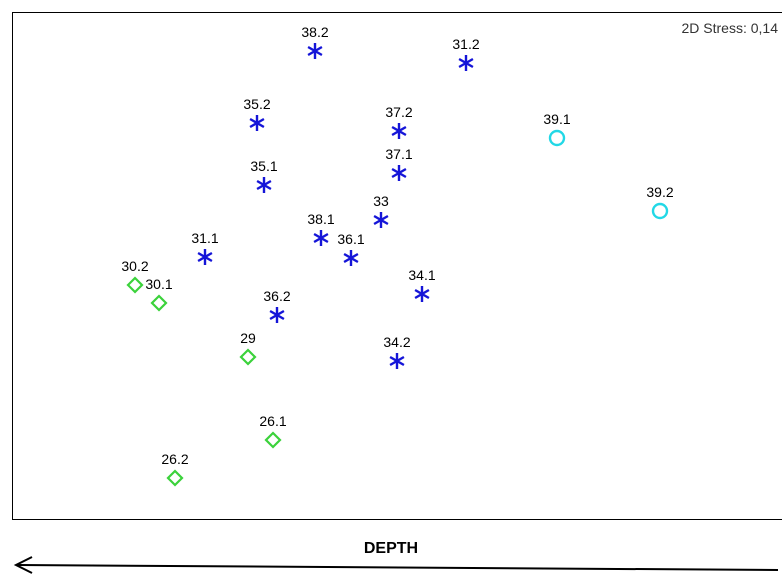  Describe the element at coordinates (272, 421) in the screenshot. I see `point-label-26.1: 26.1` at that location.